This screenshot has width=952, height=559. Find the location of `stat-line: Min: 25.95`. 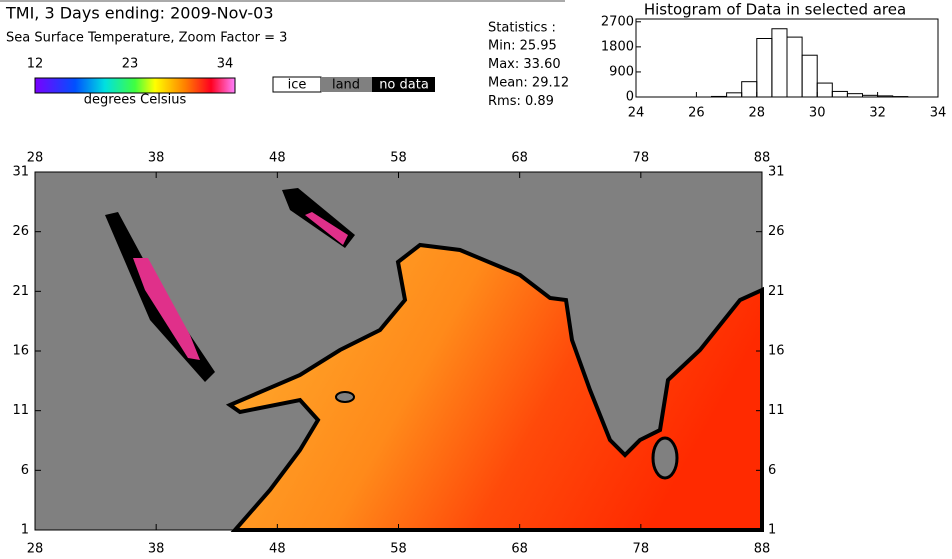

stat-line: Min: 25.95 is located at coordinates (522, 46).